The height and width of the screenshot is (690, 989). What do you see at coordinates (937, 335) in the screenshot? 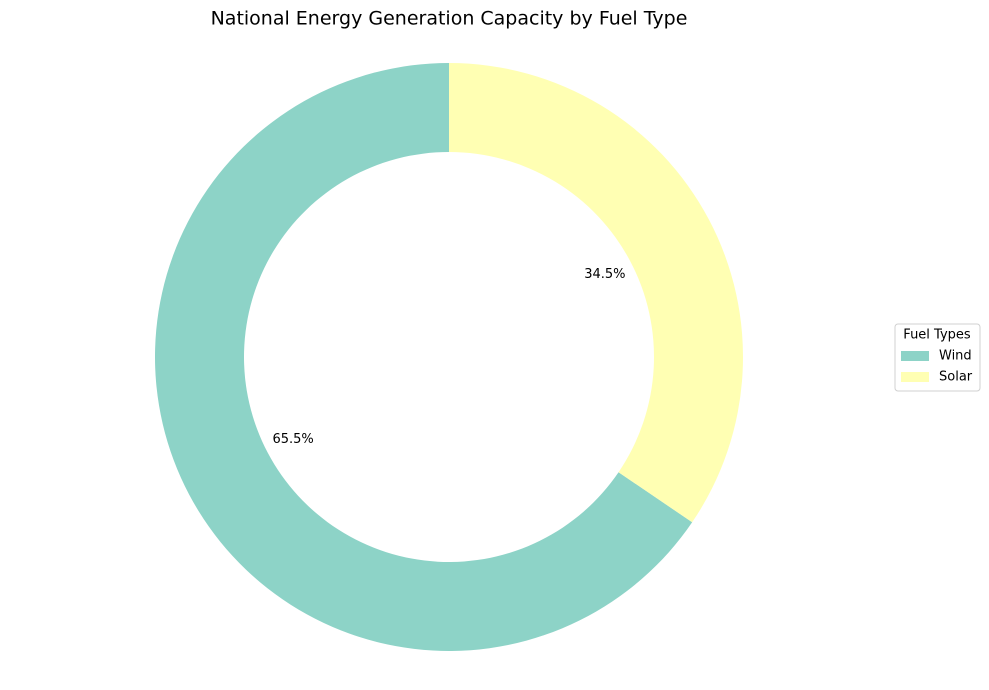
I see `legend-title: Fuel Types` at bounding box center [937, 335].